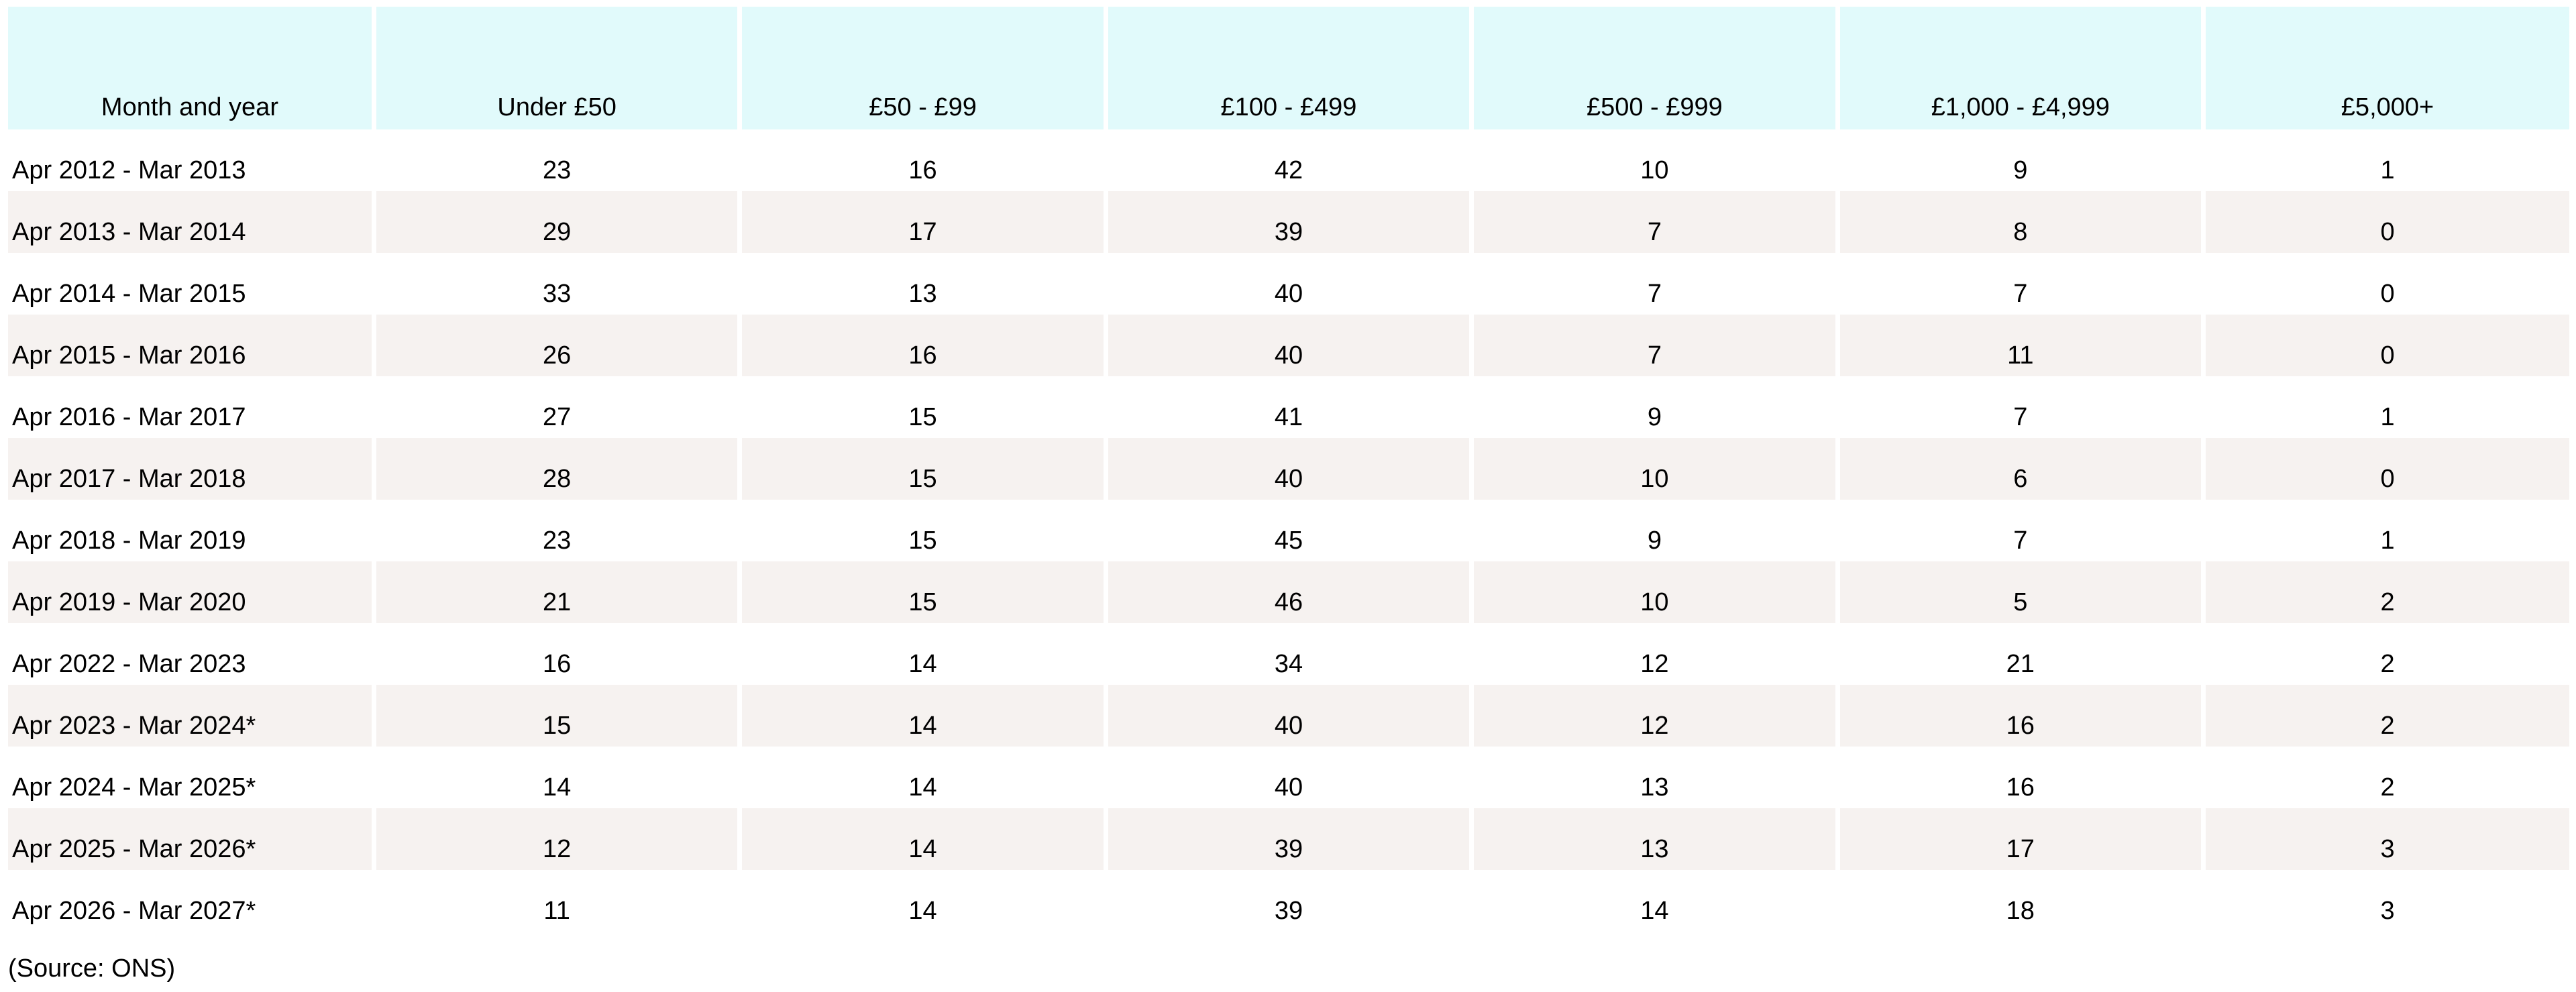 The image size is (2576, 992). I want to click on column-header-50-99: £50 - £99, so click(923, 68).